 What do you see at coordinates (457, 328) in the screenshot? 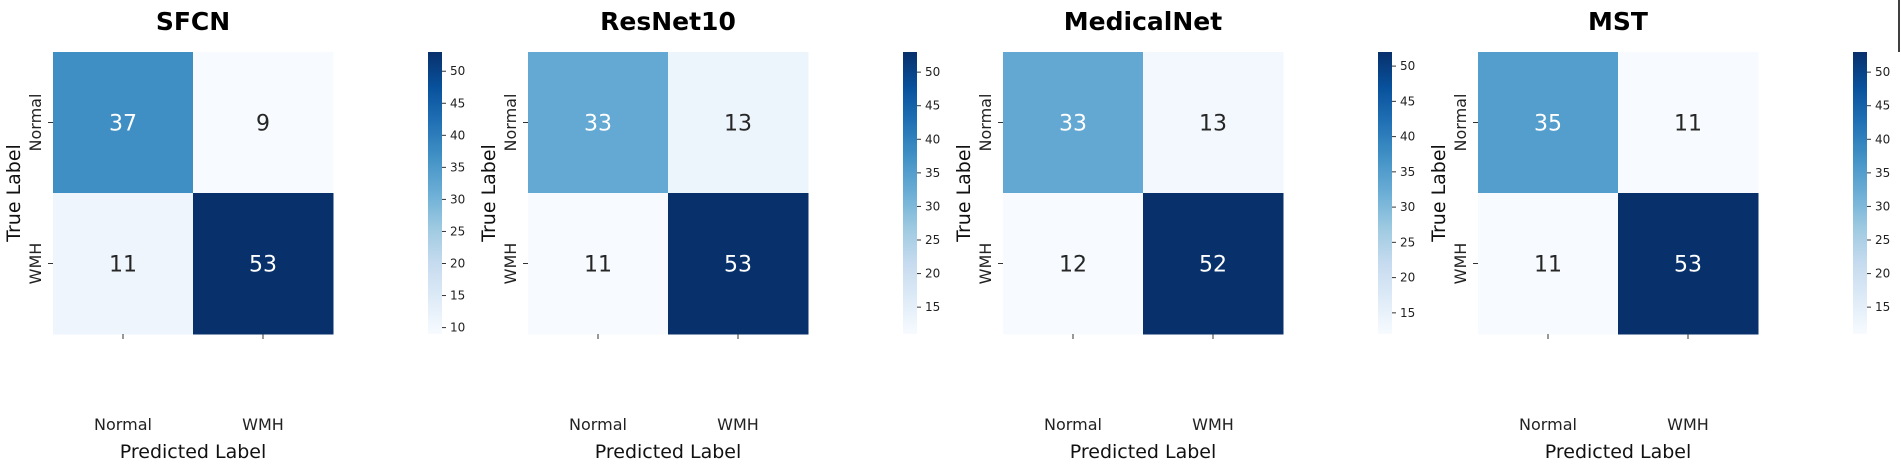
I see `colorbar-tick-label: 10` at bounding box center [457, 328].